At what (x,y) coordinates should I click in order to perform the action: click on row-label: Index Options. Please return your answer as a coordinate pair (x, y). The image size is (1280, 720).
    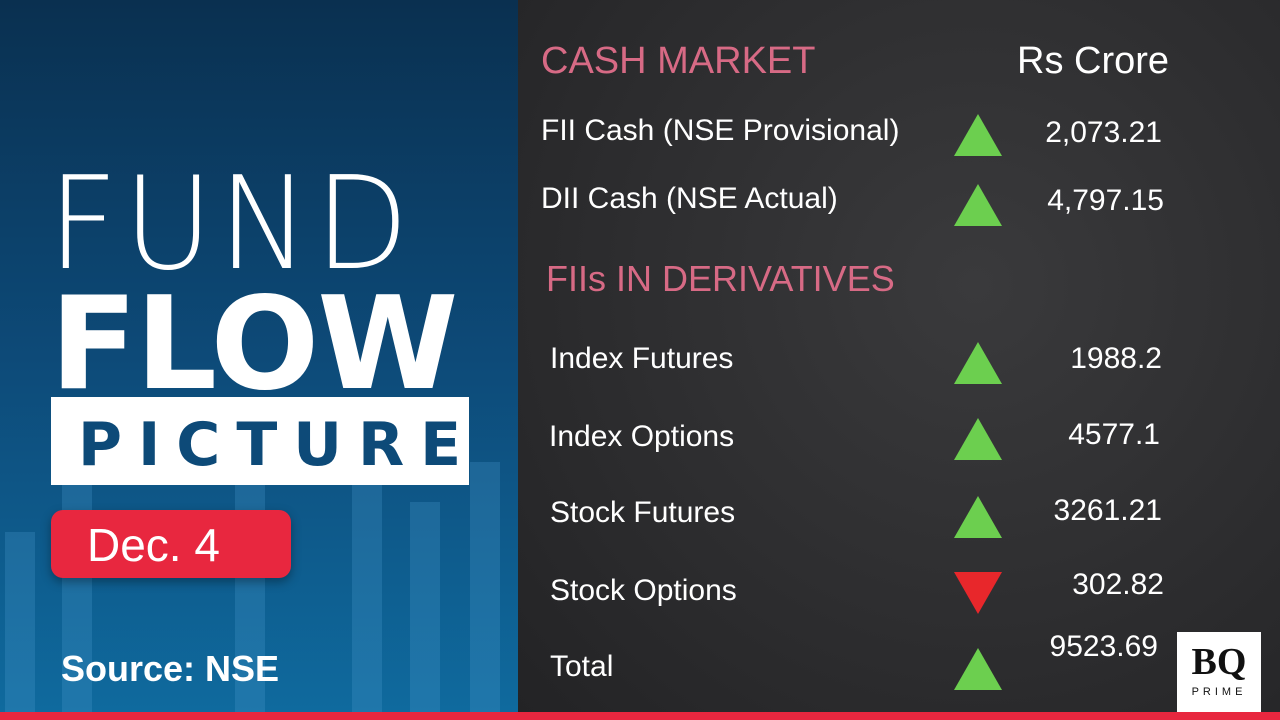
    Looking at the image, I should click on (642, 436).